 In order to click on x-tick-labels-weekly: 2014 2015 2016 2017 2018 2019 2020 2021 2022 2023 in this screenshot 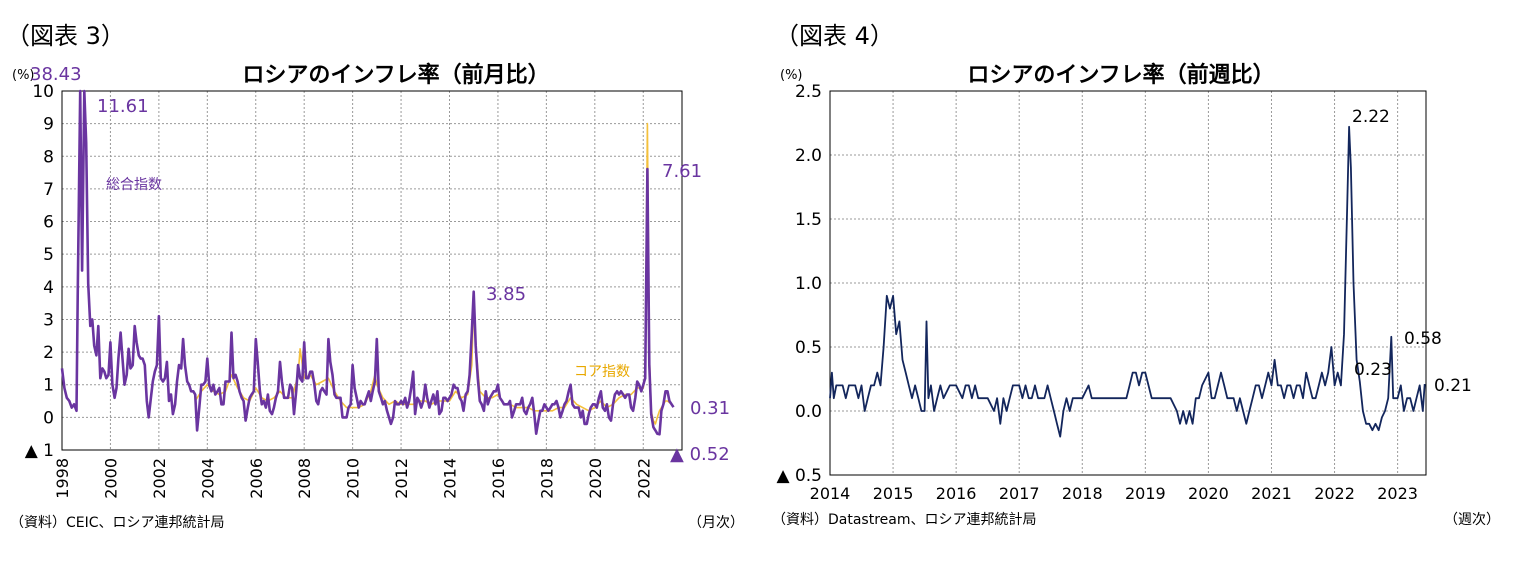, I will do `click(1114, 493)`.